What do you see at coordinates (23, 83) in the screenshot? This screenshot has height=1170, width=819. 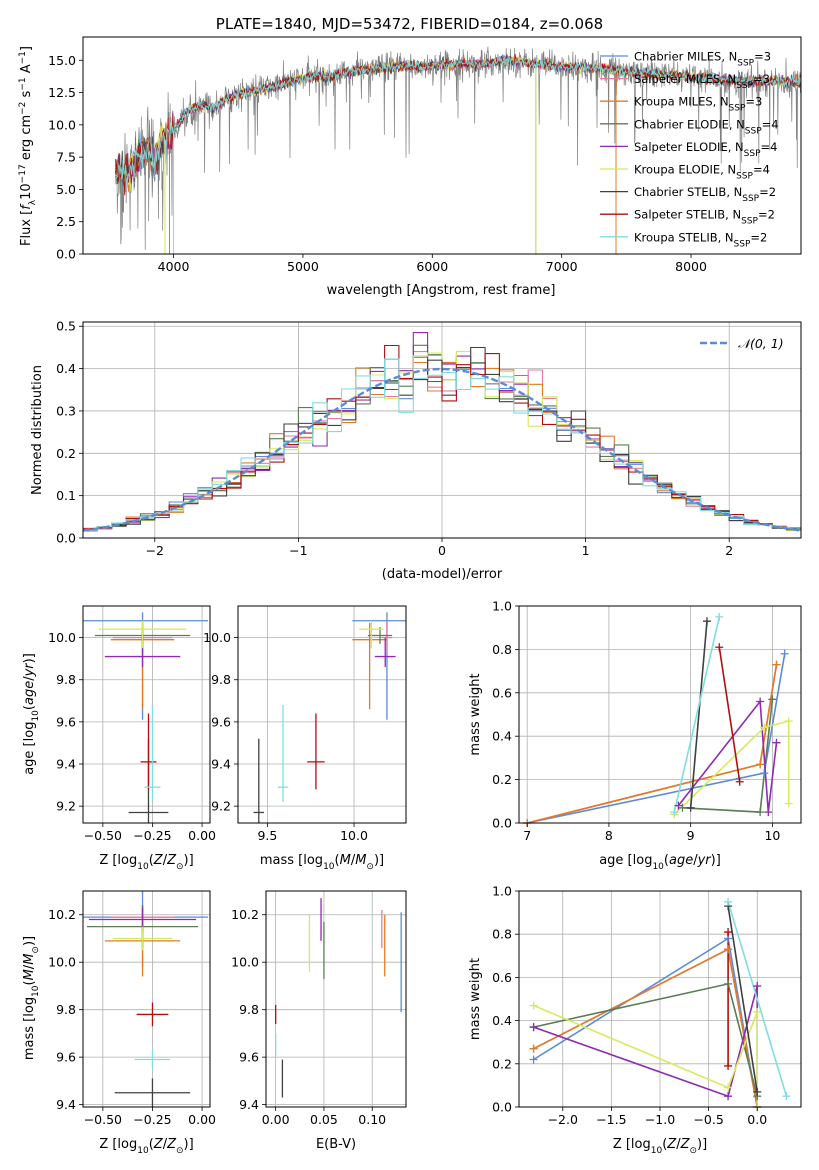 I see `label-part: −1` at bounding box center [23, 83].